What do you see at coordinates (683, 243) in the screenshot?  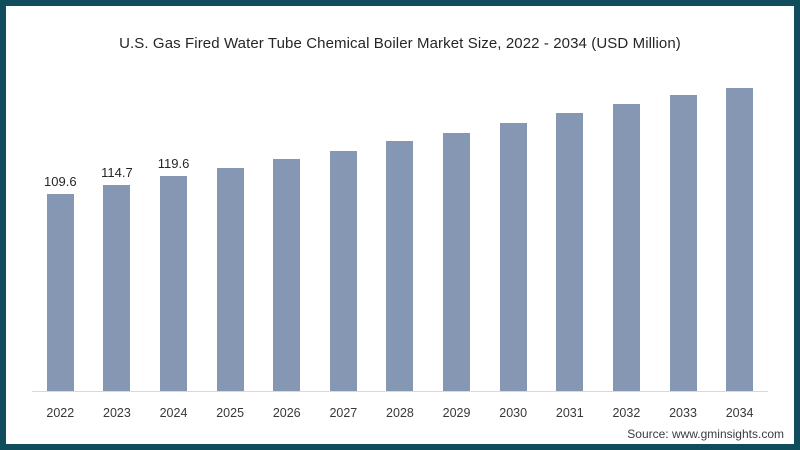 I see `bar-2033` at bounding box center [683, 243].